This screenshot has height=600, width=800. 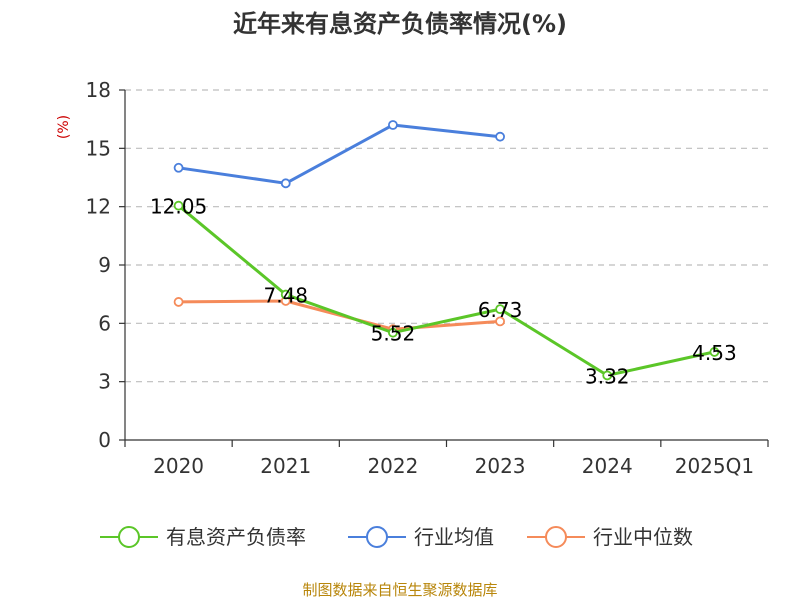 I want to click on series-line, so click(x=339, y=154).